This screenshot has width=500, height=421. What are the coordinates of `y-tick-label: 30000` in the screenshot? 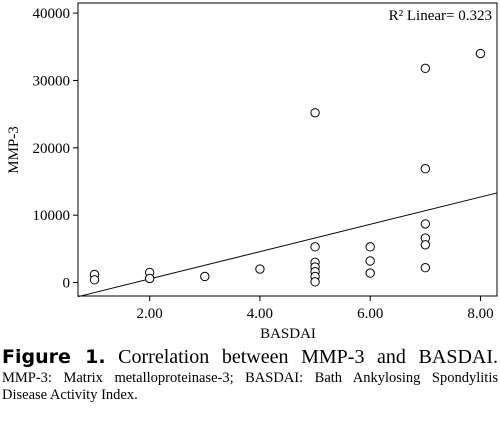 It's located at (52, 81).